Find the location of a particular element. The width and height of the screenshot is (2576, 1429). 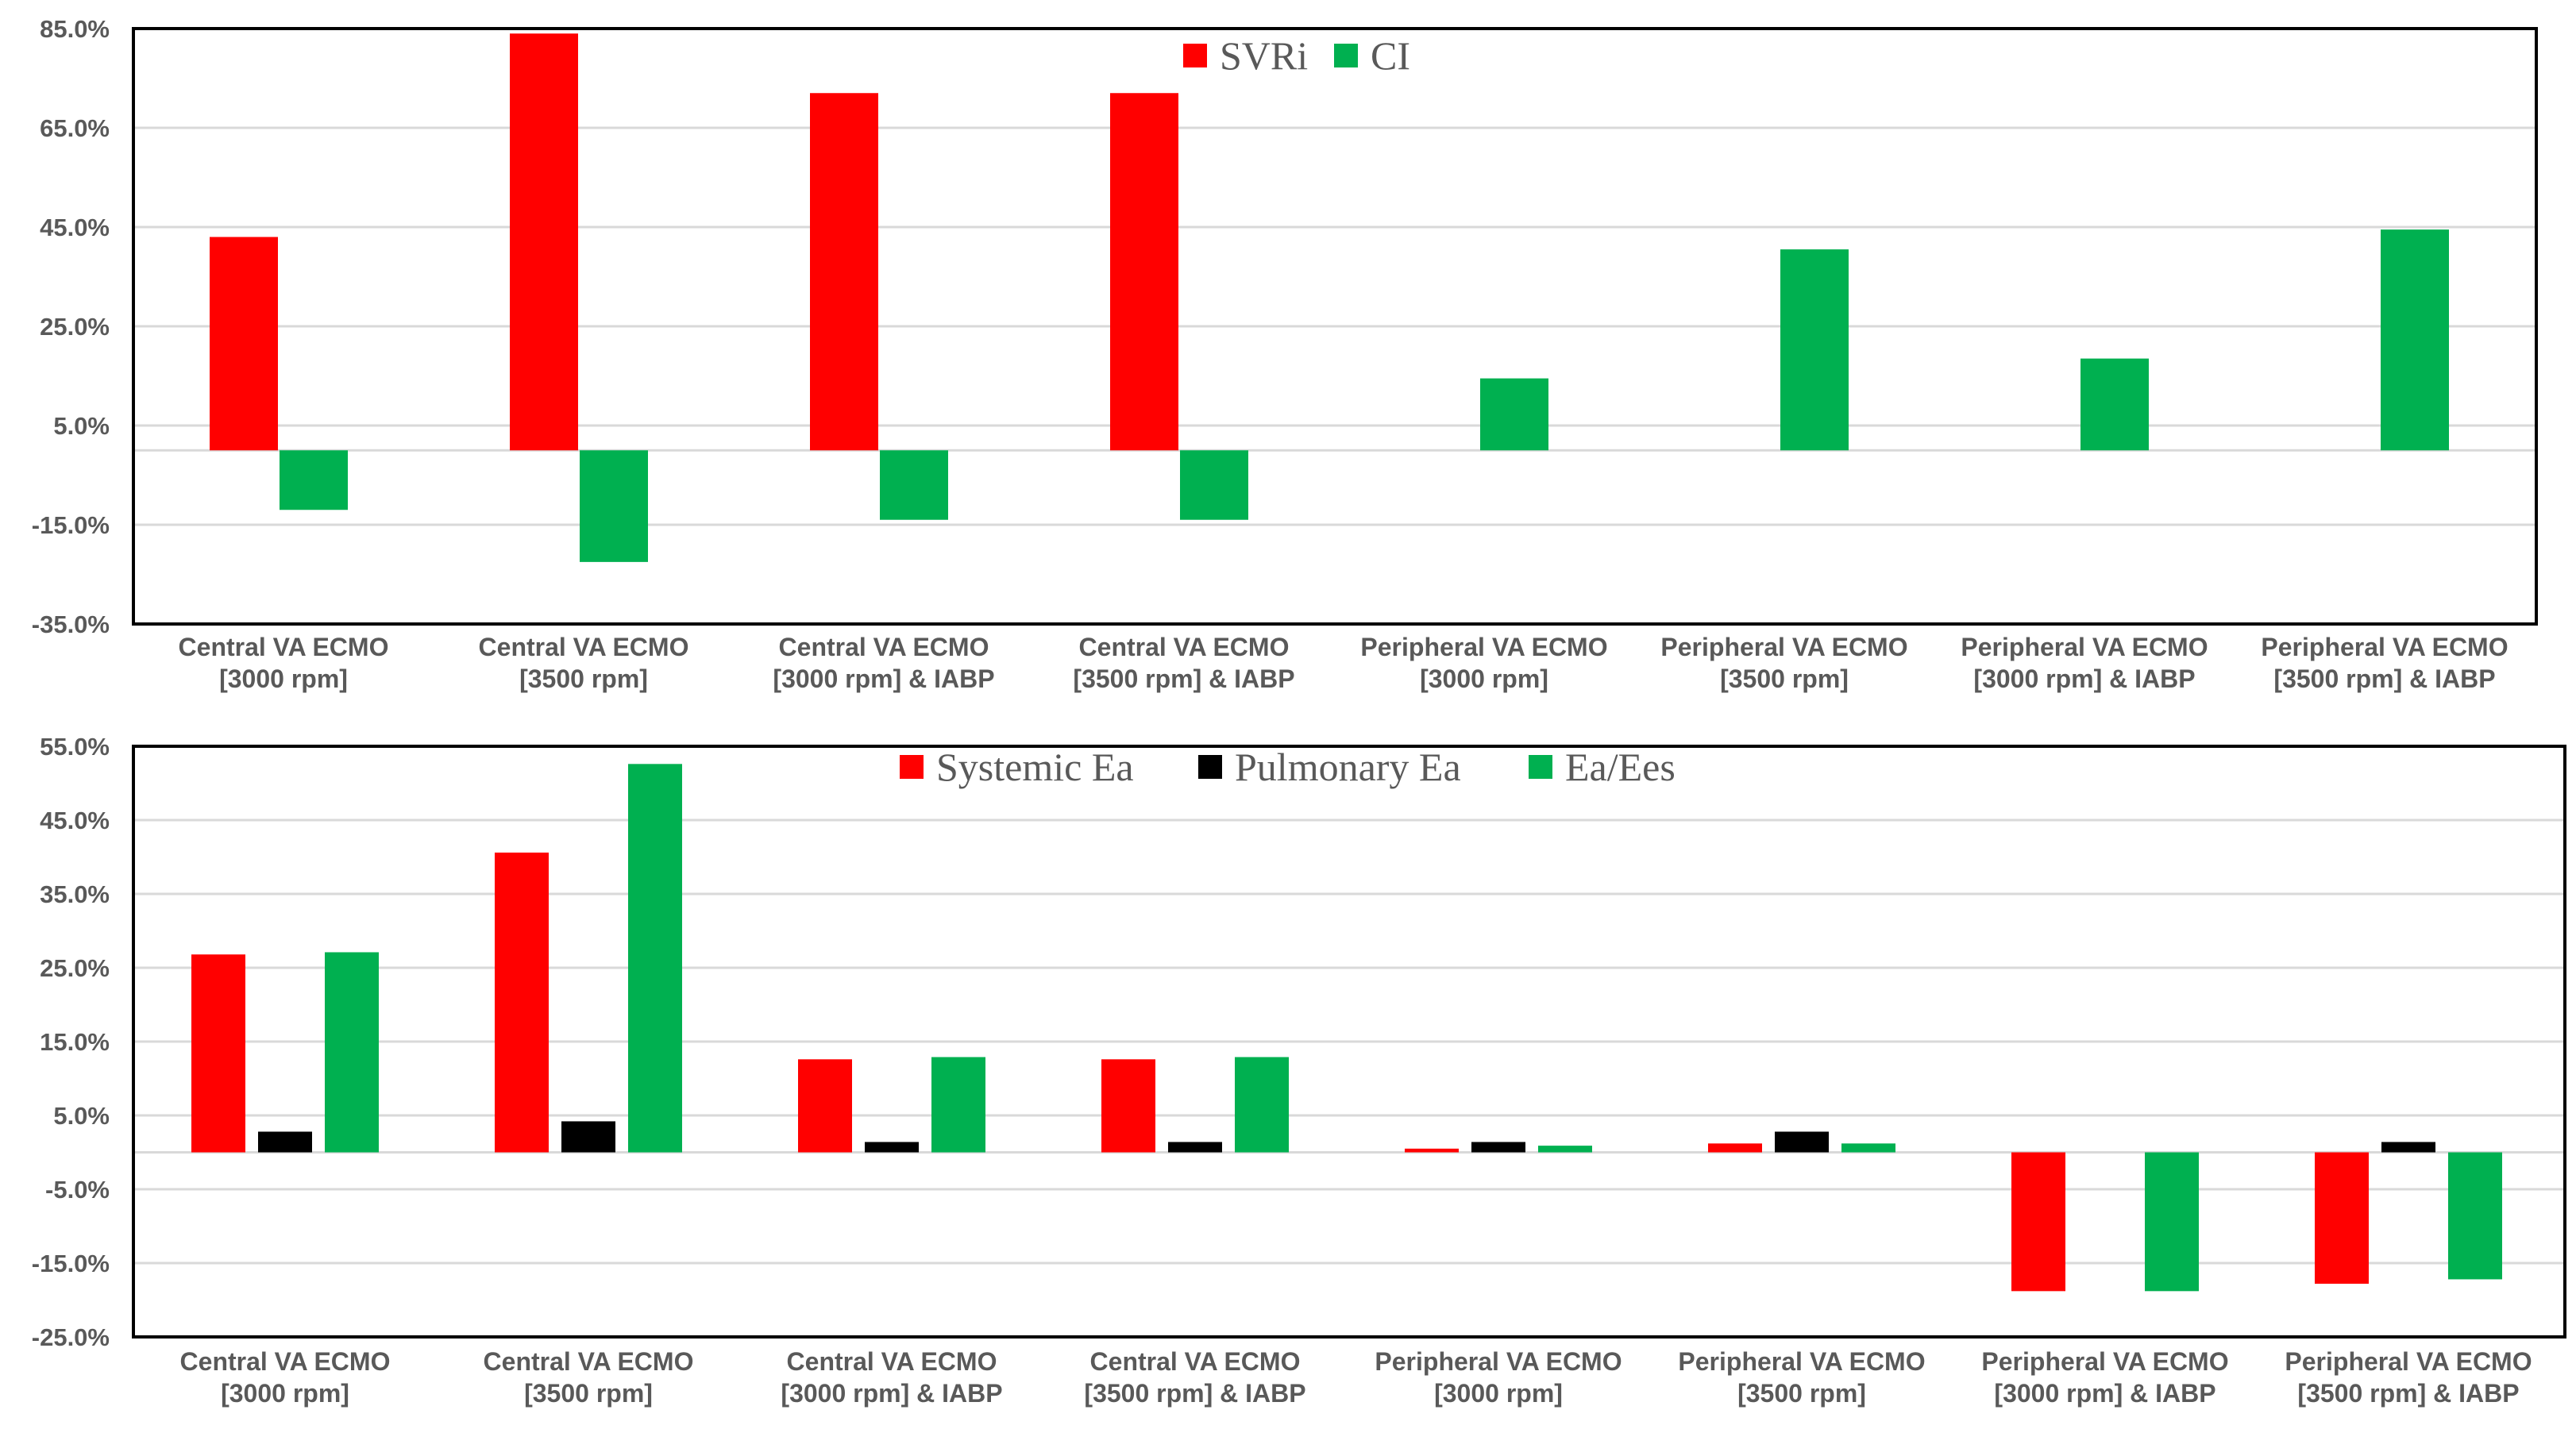

y-tick-label: -35.0% is located at coordinates (71, 624).